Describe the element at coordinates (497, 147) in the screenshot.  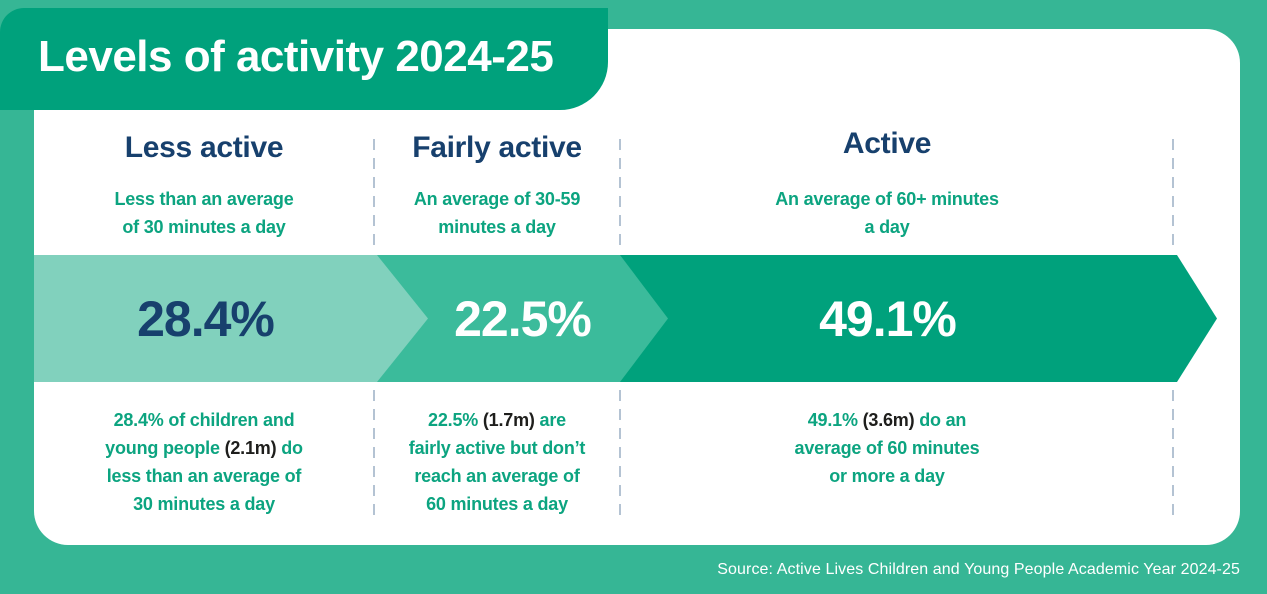
I see `column-header-fairly-active: Fairly active` at that location.